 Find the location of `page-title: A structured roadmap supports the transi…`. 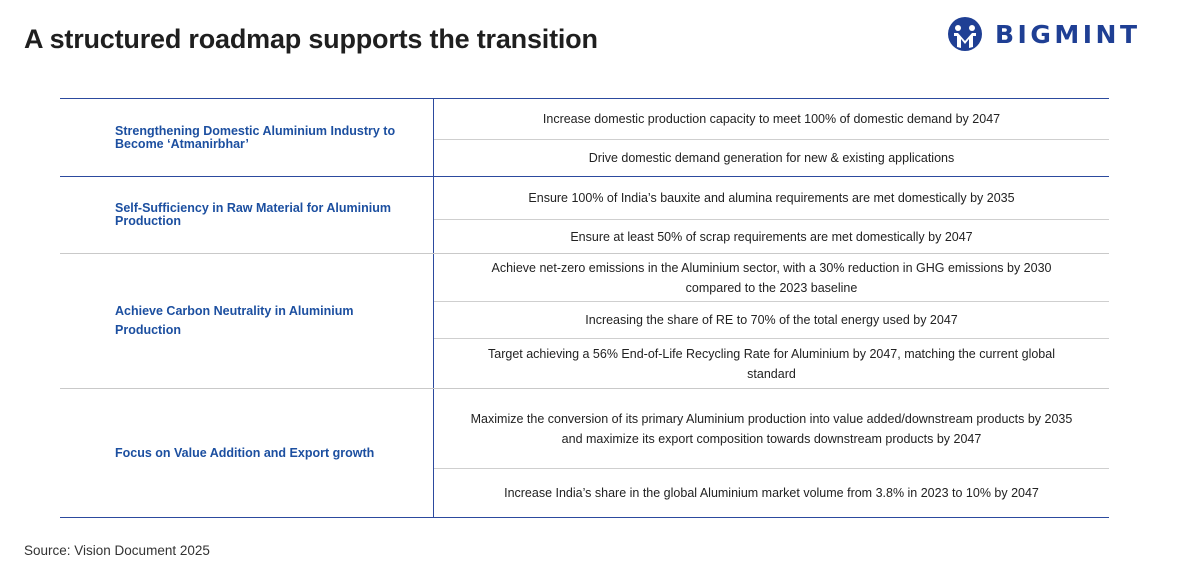

page-title: A structured roadmap supports the transi… is located at coordinates (311, 39).